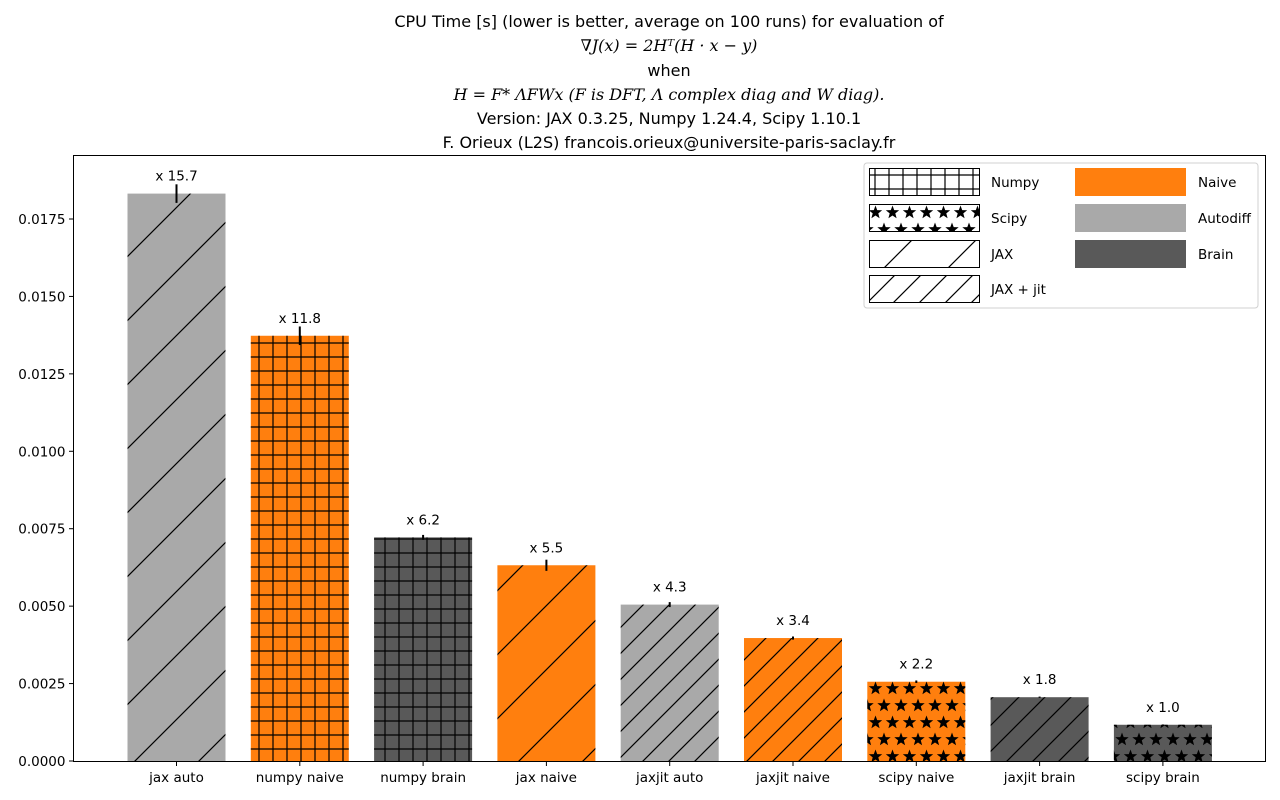  I want to click on legend-label-brain: Brain, so click(1215, 255).